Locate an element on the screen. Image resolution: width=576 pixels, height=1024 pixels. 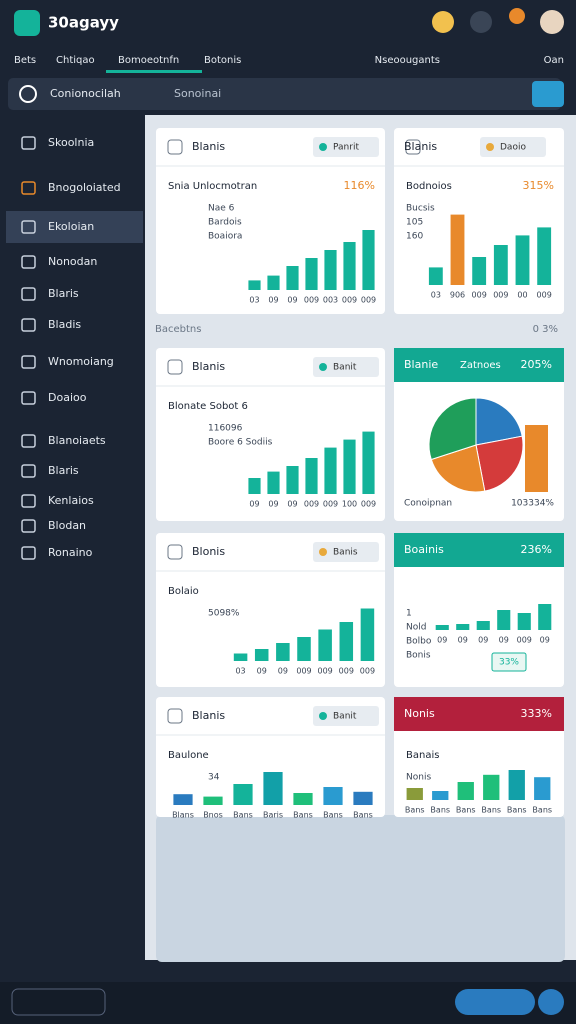
pill-label: Banis is located at coordinates (345, 553).